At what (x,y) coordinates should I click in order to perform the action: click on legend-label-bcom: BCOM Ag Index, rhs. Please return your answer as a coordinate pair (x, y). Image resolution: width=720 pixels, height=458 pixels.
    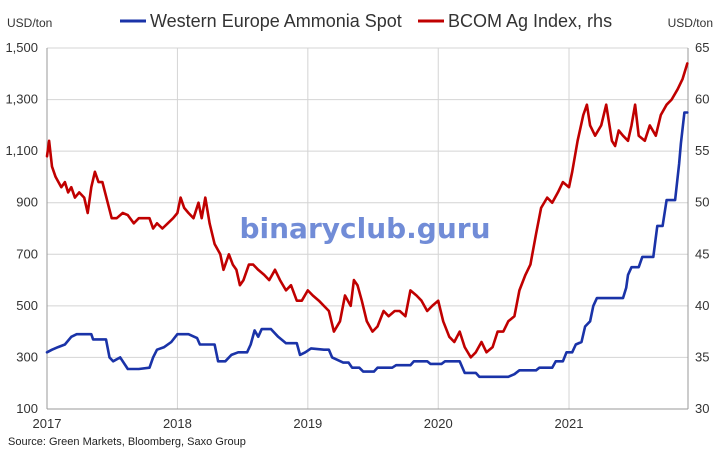
    Looking at the image, I should click on (530, 21).